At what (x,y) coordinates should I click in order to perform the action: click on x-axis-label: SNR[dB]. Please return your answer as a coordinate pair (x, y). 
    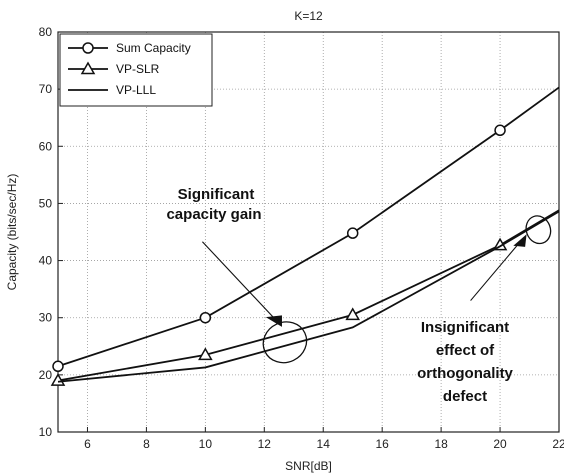
    Looking at the image, I should click on (308, 466).